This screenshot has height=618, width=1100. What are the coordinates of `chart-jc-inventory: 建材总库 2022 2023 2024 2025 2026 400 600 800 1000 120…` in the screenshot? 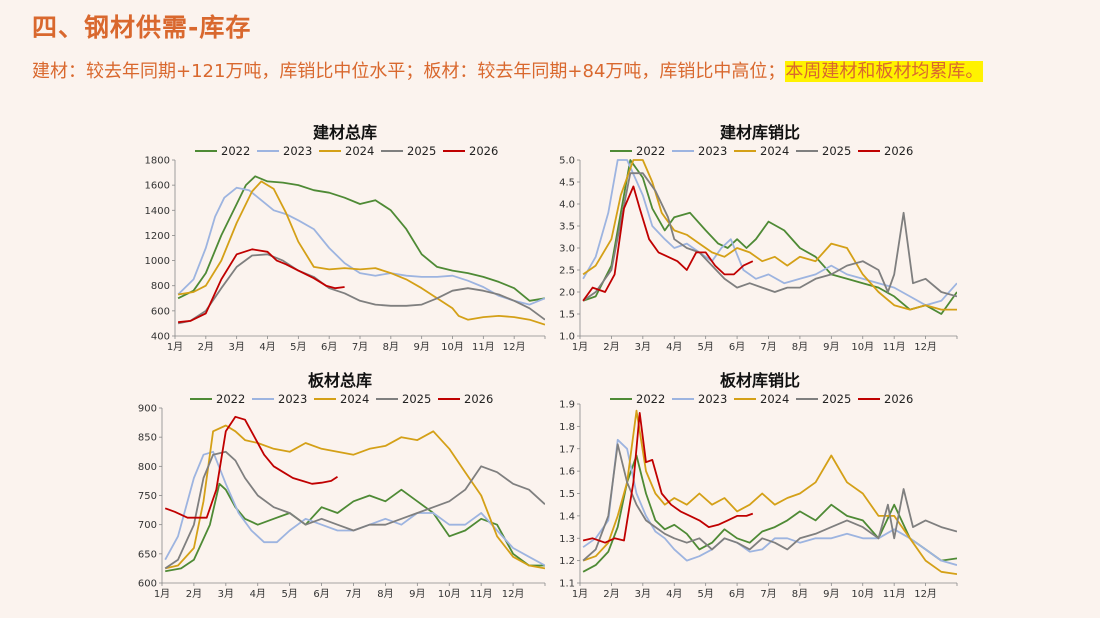 It's located at (350, 242).